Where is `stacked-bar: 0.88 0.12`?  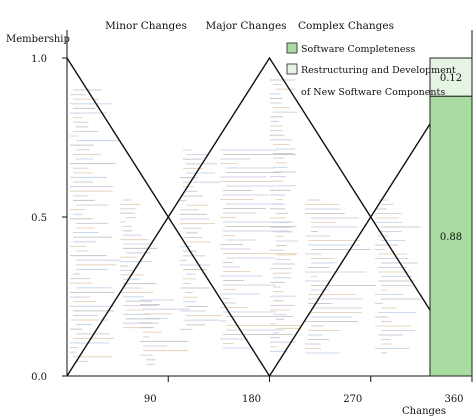
stacked-bar: 0.88 0.12 is located at coordinates (451, 217).